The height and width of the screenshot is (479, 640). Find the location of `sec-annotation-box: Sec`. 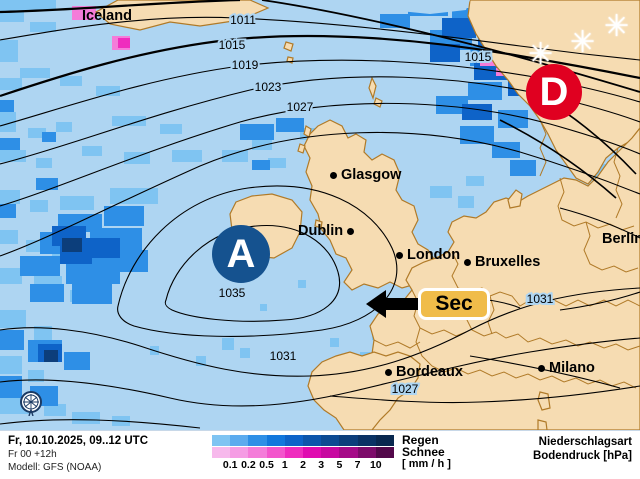

sec-annotation-box: Sec is located at coordinates (454, 304).